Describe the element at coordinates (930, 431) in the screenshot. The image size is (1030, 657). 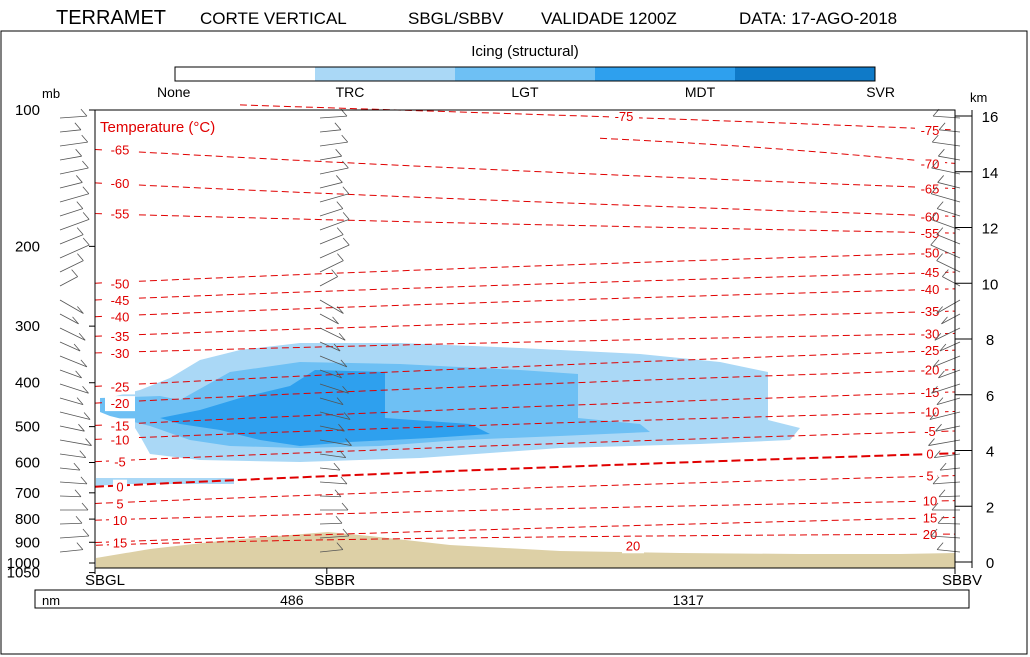
I see `isotherm-label: -5` at that location.